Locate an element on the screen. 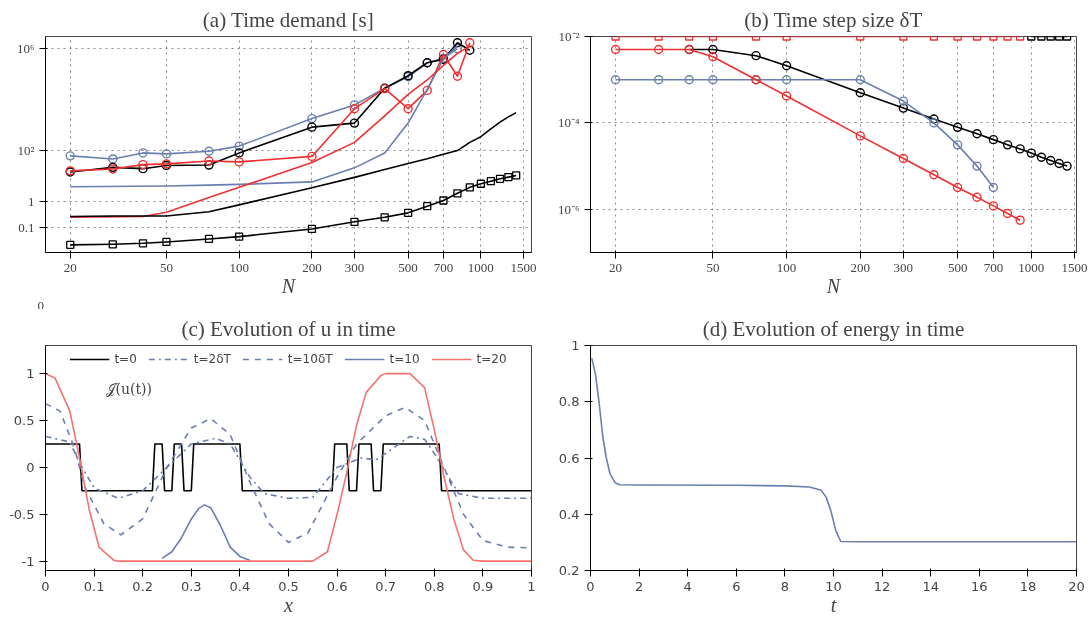 Image resolution: width=1090 pixels, height=619 pixels. y-tick-label: -0.5 is located at coordinates (22, 514).